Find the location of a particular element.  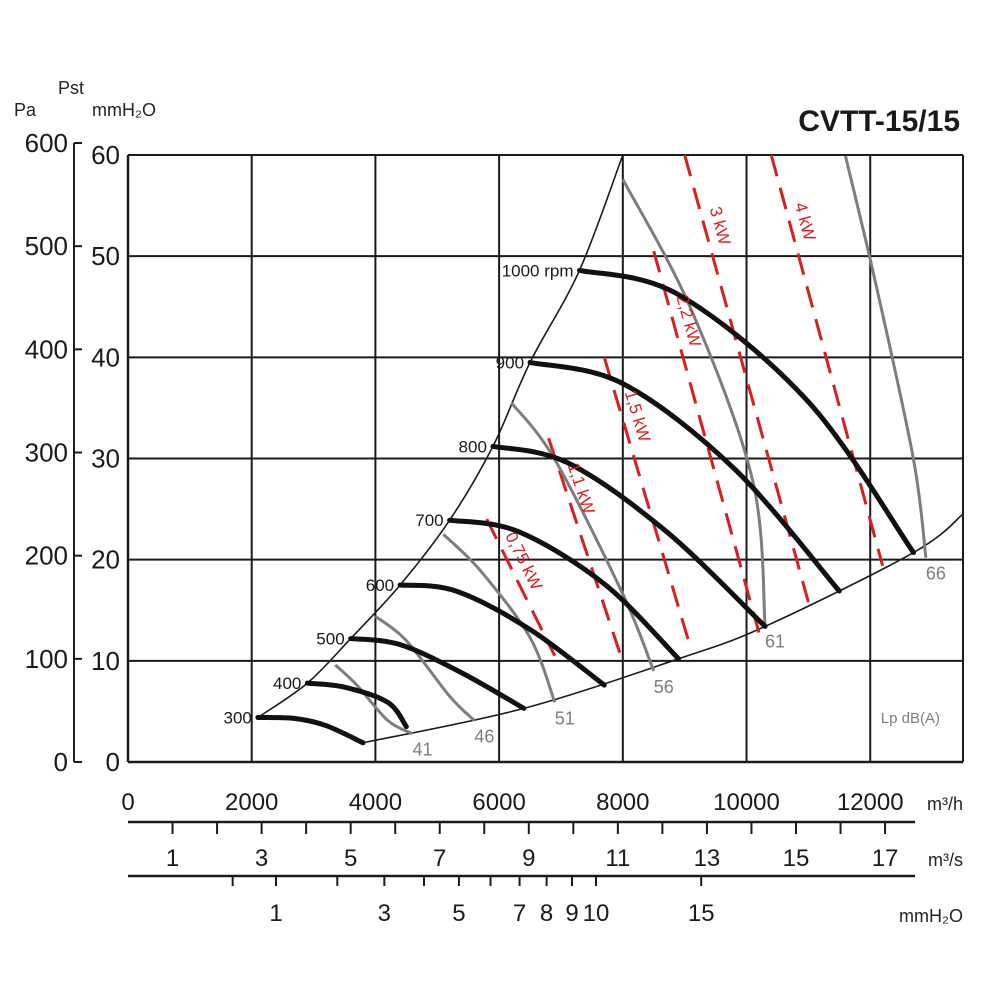

x-tick-m3s: 15 is located at coordinates (796, 858).